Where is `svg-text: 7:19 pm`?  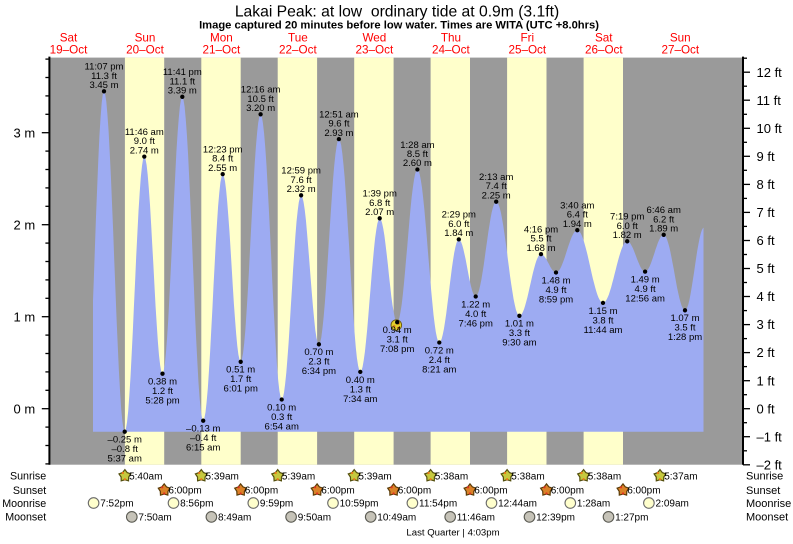 svg-text: 7:19 pm is located at coordinates (627, 217).